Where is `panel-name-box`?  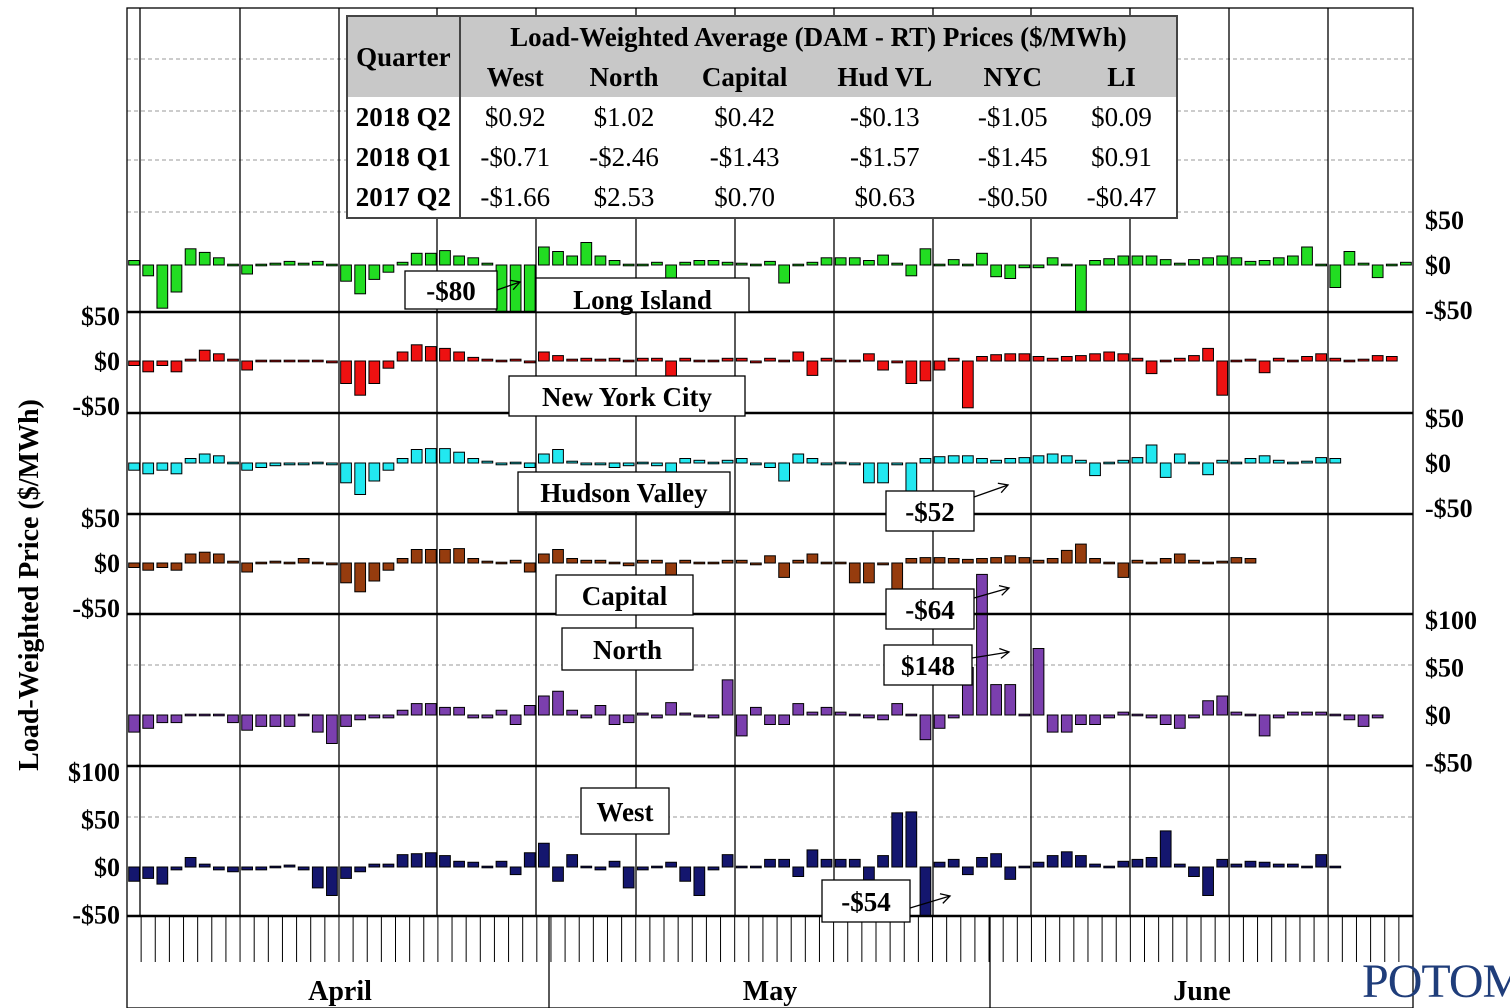
panel-name-box is located at coordinates (627, 649).